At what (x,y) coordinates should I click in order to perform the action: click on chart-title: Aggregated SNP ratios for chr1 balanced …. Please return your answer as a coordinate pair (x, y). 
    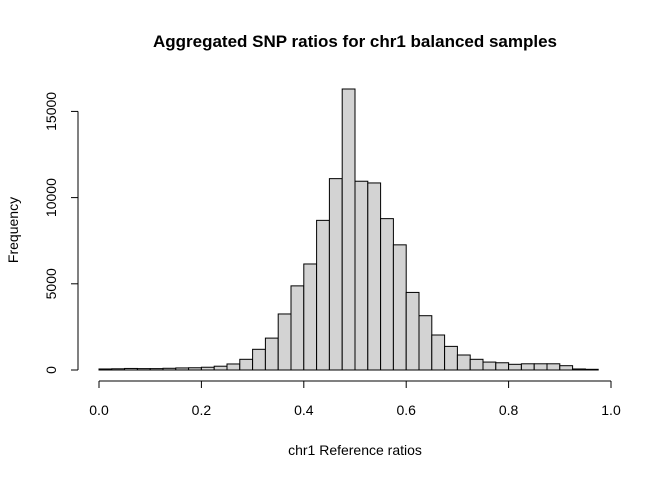
    Looking at the image, I should click on (355, 41).